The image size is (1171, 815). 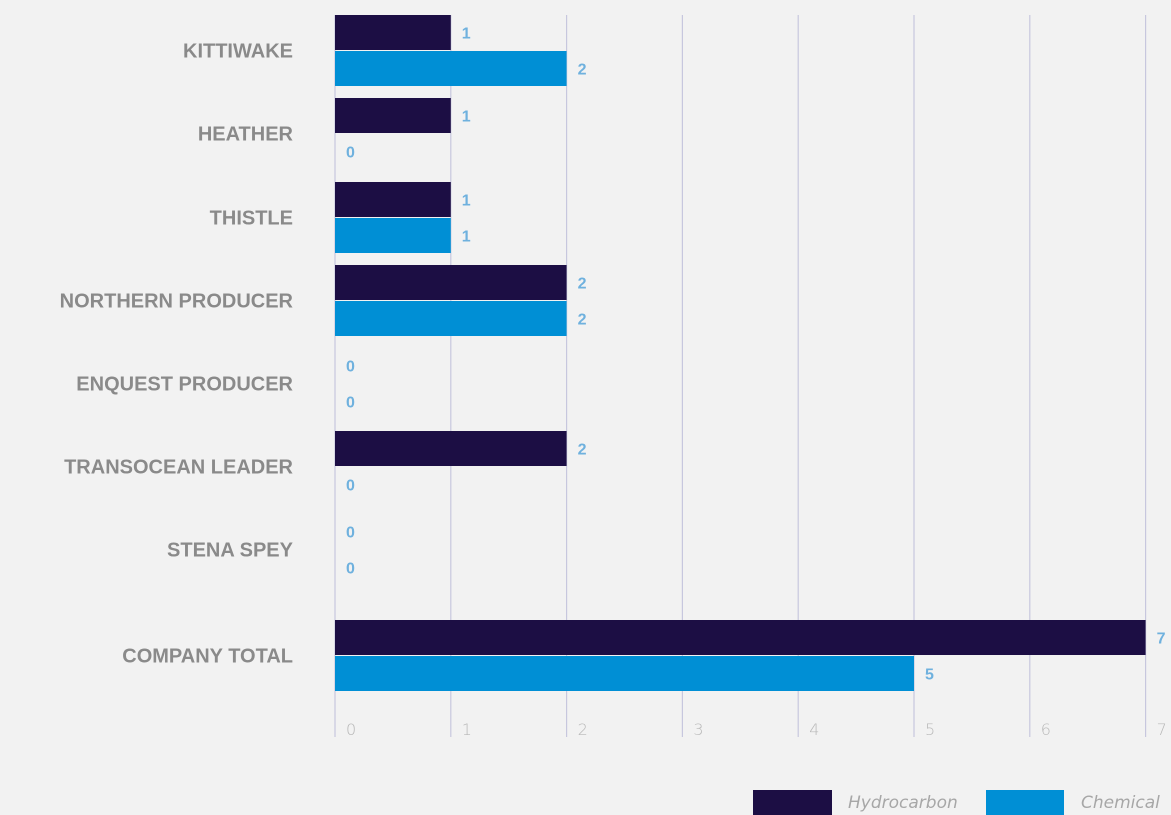 What do you see at coordinates (246, 135) in the screenshot?
I see `category-label: HEATHER` at bounding box center [246, 135].